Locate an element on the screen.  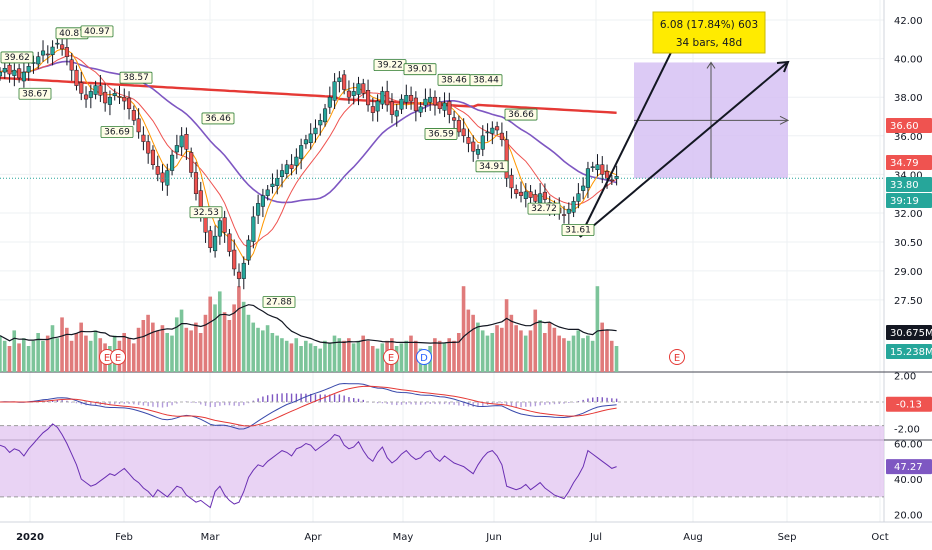
trend-line-shallow is located at coordinates (684, 149).